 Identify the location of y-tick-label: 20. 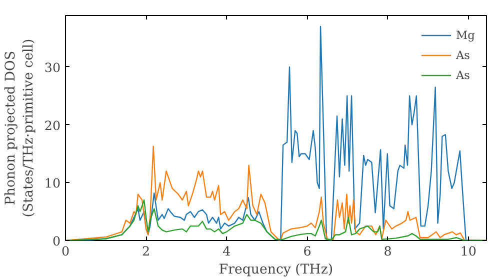
(52, 125).